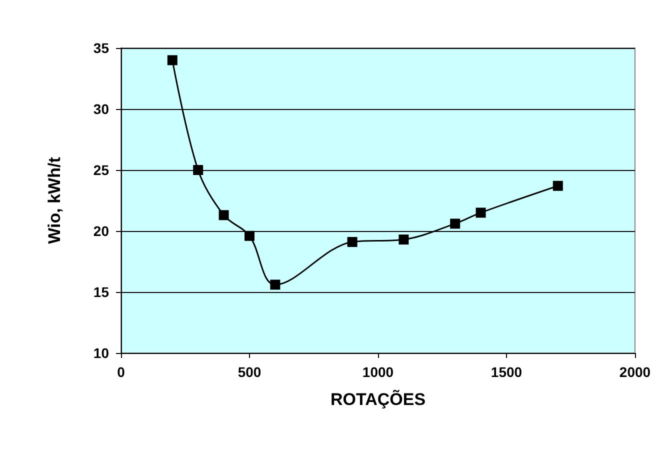 The height and width of the screenshot is (449, 672). Describe the element at coordinates (378, 399) in the screenshot. I see `x-axis-title: ROTAÇÕES` at that location.